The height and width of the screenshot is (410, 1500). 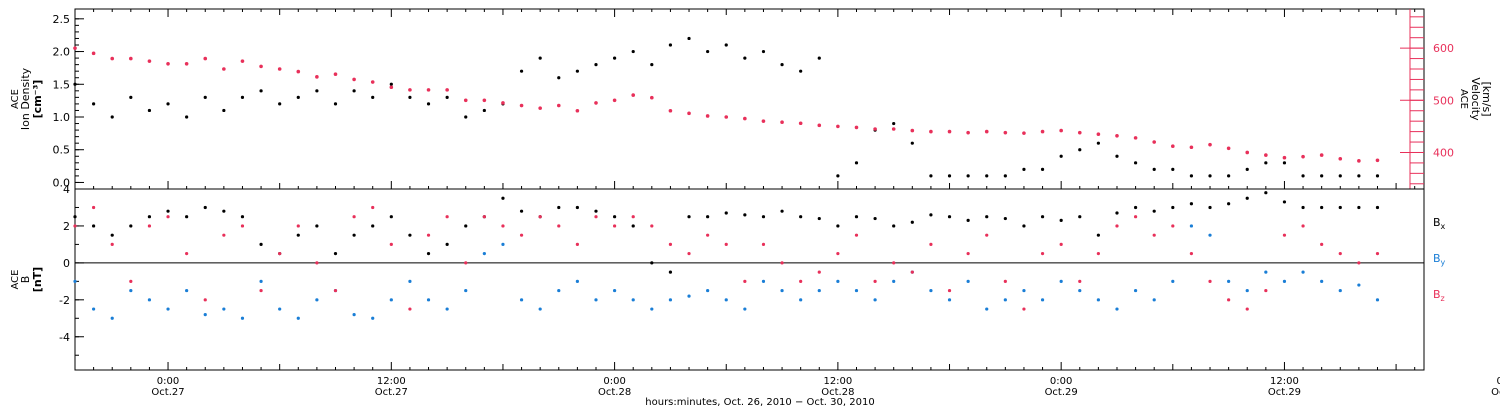 What do you see at coordinates (1284, 392) in the screenshot?
I see `x-tick-date-label: Oct.29` at bounding box center [1284, 392].